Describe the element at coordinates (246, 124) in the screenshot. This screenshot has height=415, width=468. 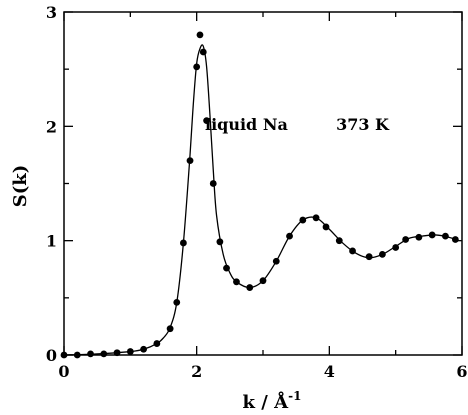
I see `chart-annotation: liquid Na` at that location.